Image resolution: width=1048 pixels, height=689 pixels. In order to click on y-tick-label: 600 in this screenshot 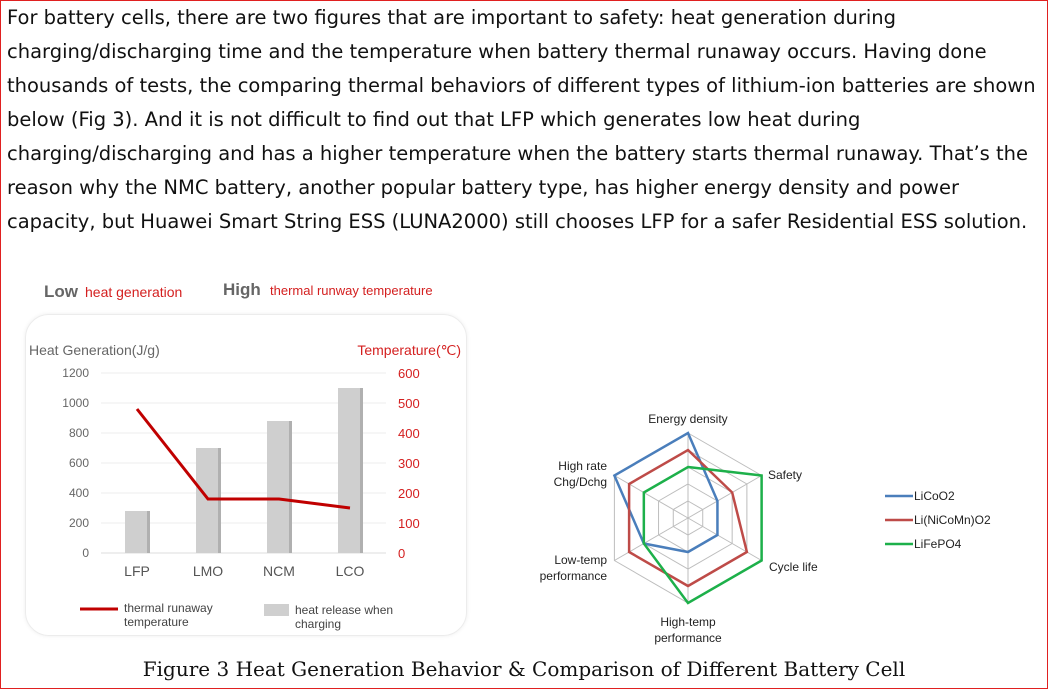, I will do `click(79, 463)`.